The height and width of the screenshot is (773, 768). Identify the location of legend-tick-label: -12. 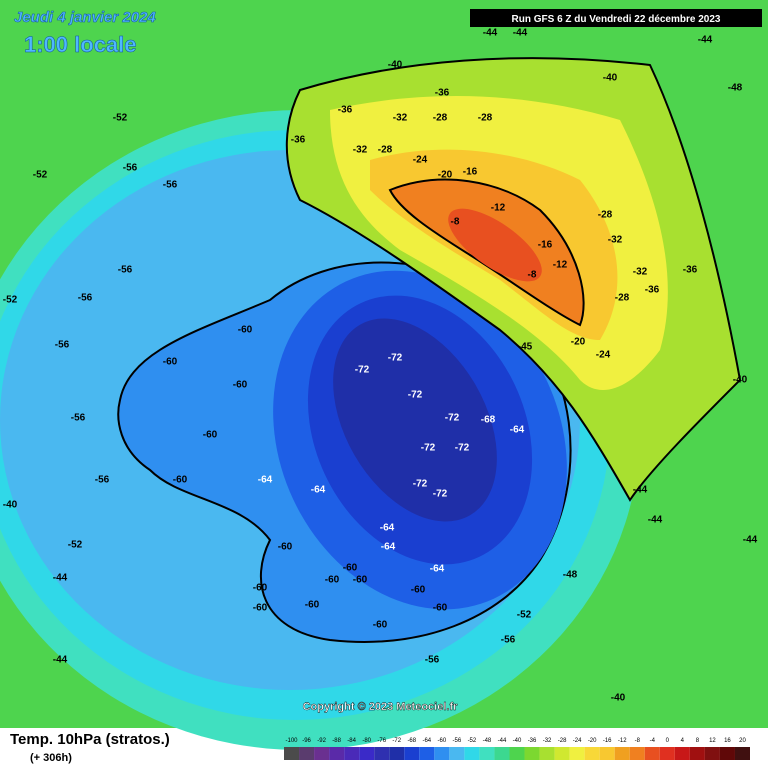
(622, 741).